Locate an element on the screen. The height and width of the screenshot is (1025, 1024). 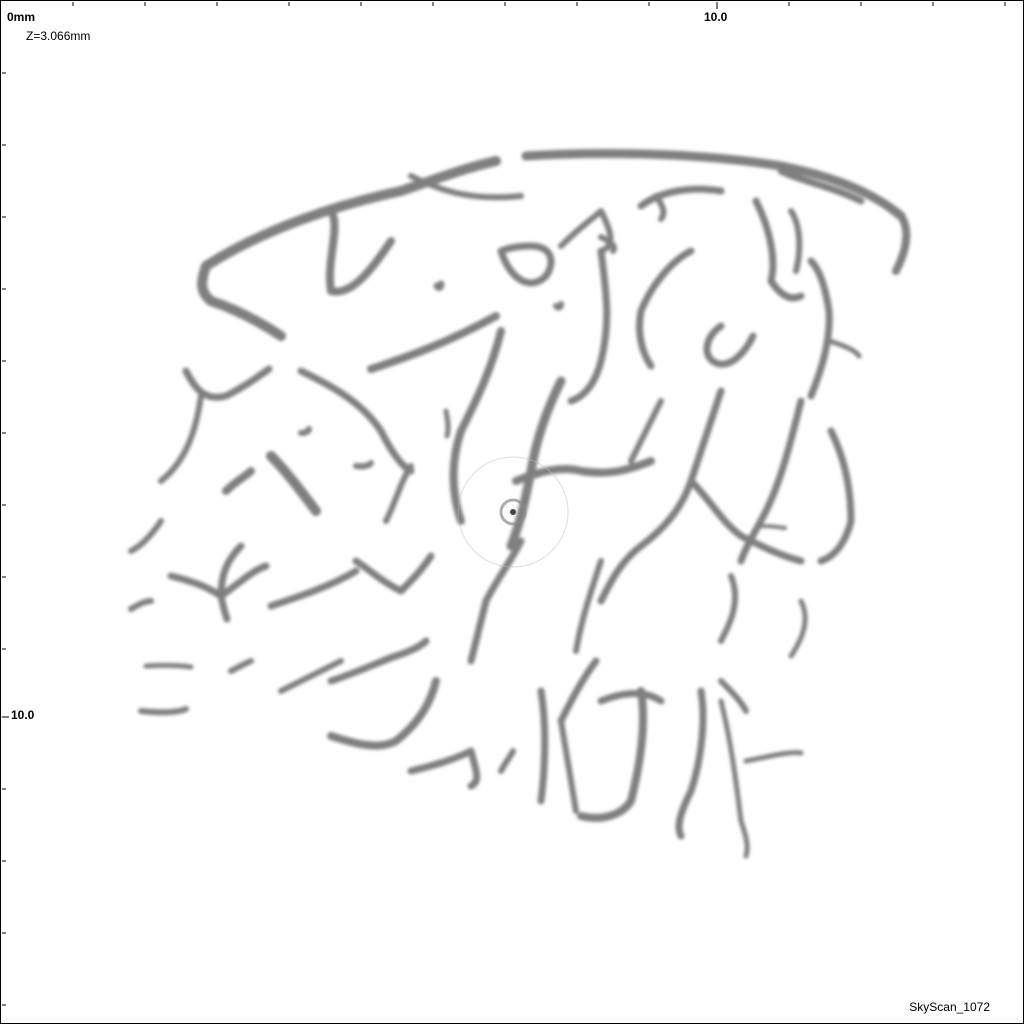
scanner-model-label: SkyScan_1072 is located at coordinates (949, 1007).